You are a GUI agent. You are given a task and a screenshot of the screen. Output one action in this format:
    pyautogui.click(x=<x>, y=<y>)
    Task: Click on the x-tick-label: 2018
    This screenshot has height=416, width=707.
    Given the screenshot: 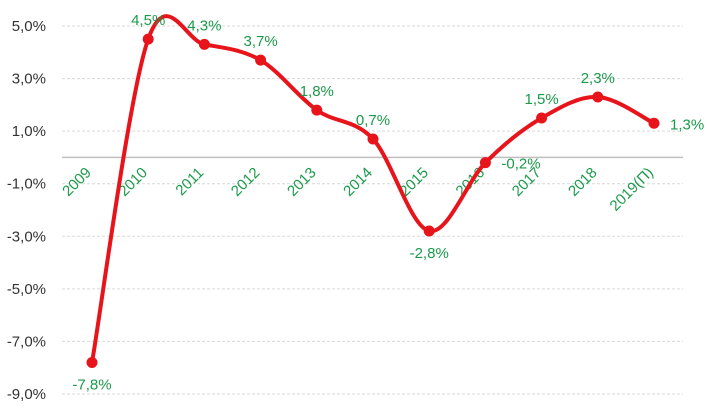 What is the action you would take?
    pyautogui.click(x=583, y=182)
    